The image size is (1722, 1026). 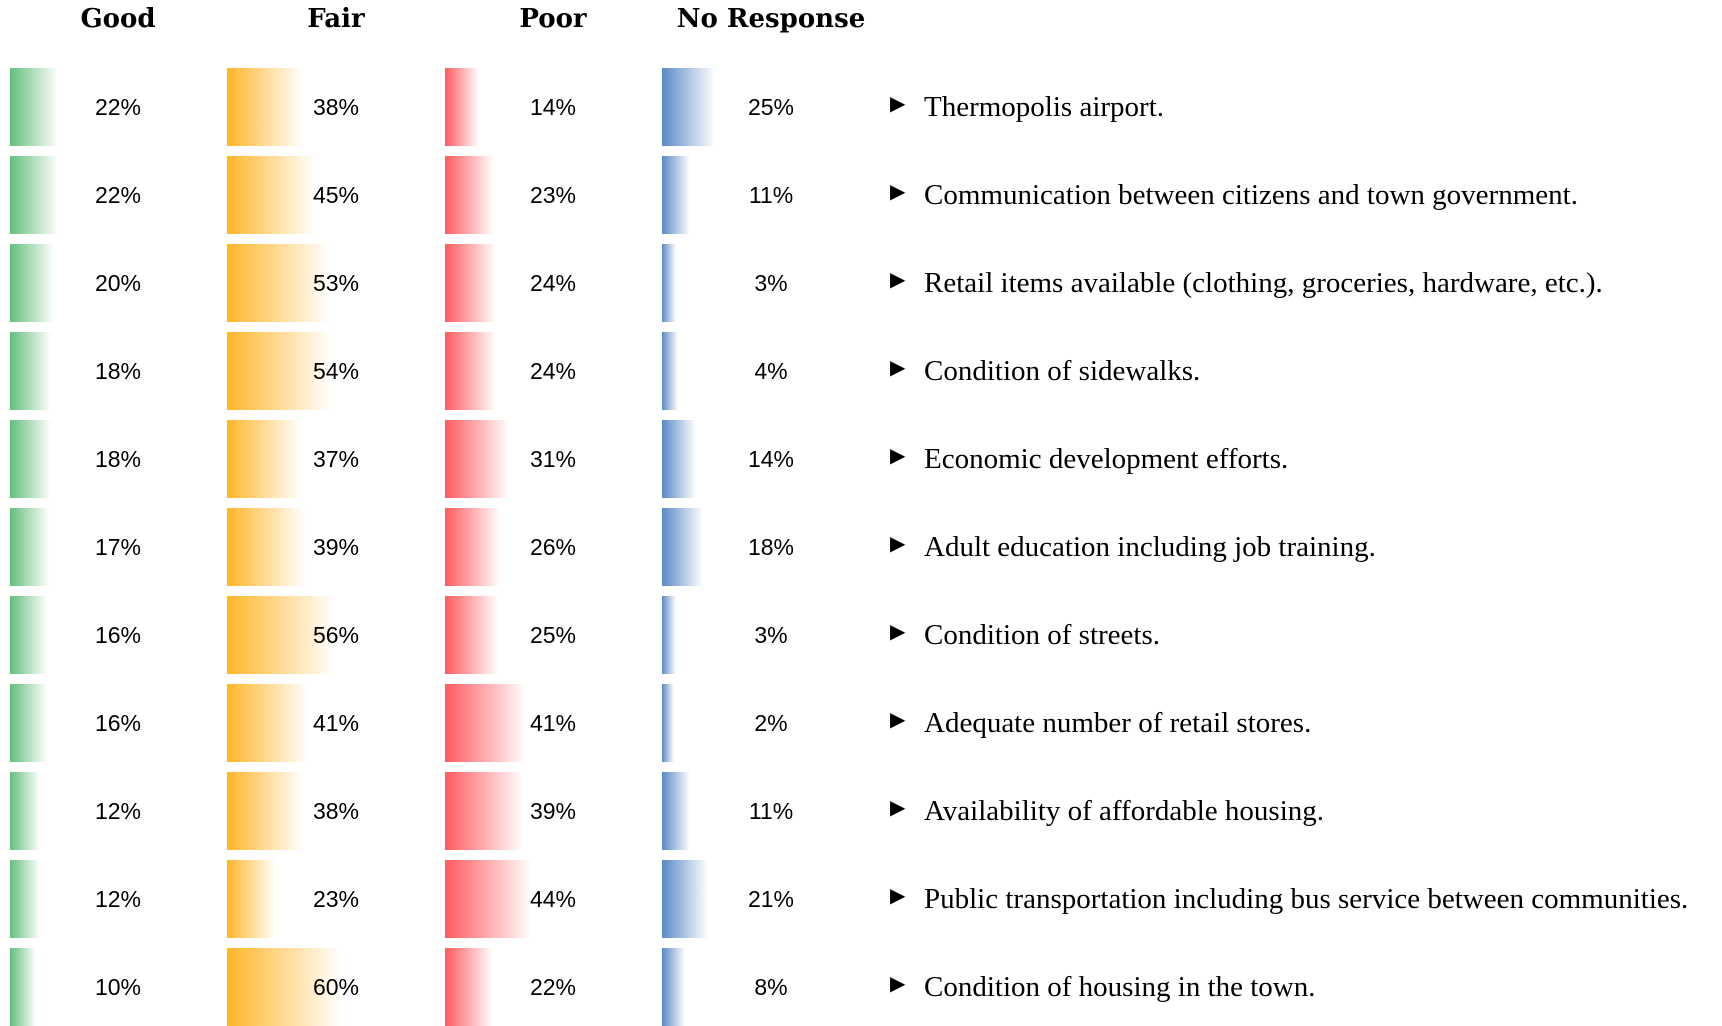 I want to click on value-label: 14%, so click(x=771, y=459).